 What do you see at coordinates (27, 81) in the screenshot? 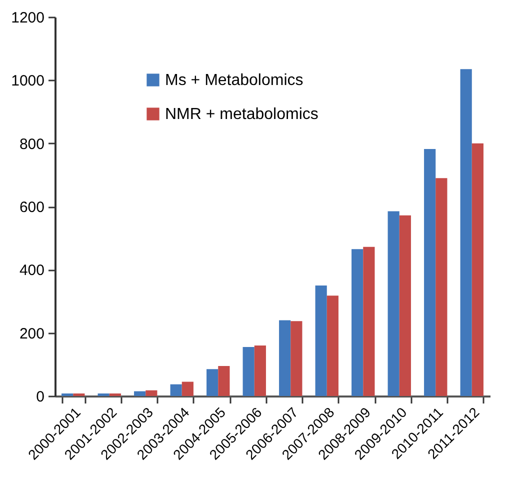
I see `y-tick-label: 1000` at bounding box center [27, 81].